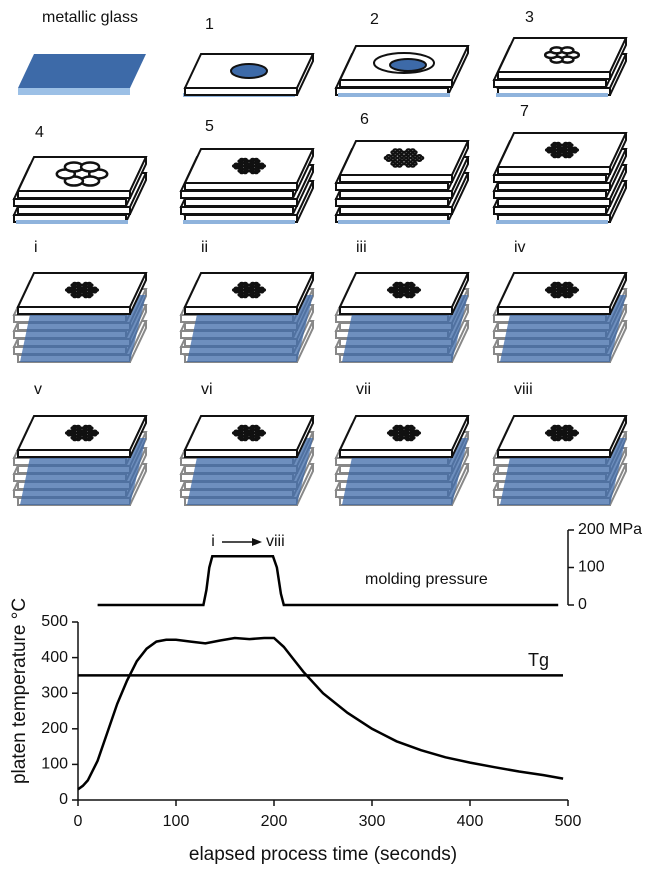 The image size is (659, 870). I want to click on y-tick-label: 0, so click(63, 799).